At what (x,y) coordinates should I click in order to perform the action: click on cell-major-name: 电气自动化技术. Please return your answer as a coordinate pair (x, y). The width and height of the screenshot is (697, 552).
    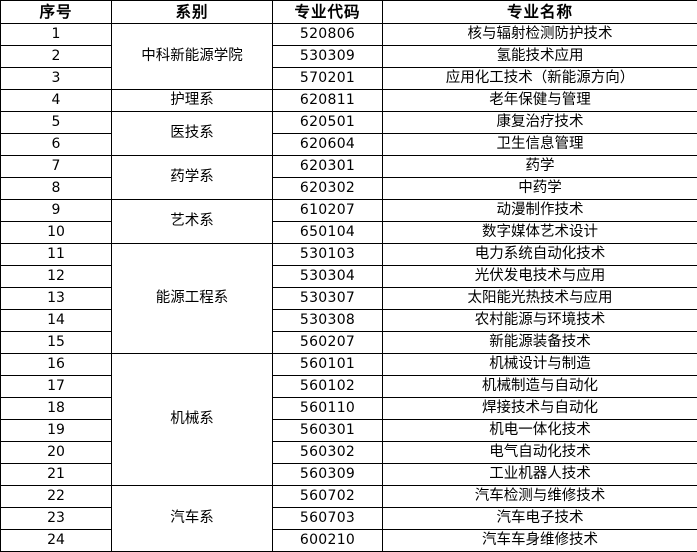
    Looking at the image, I should click on (540, 453).